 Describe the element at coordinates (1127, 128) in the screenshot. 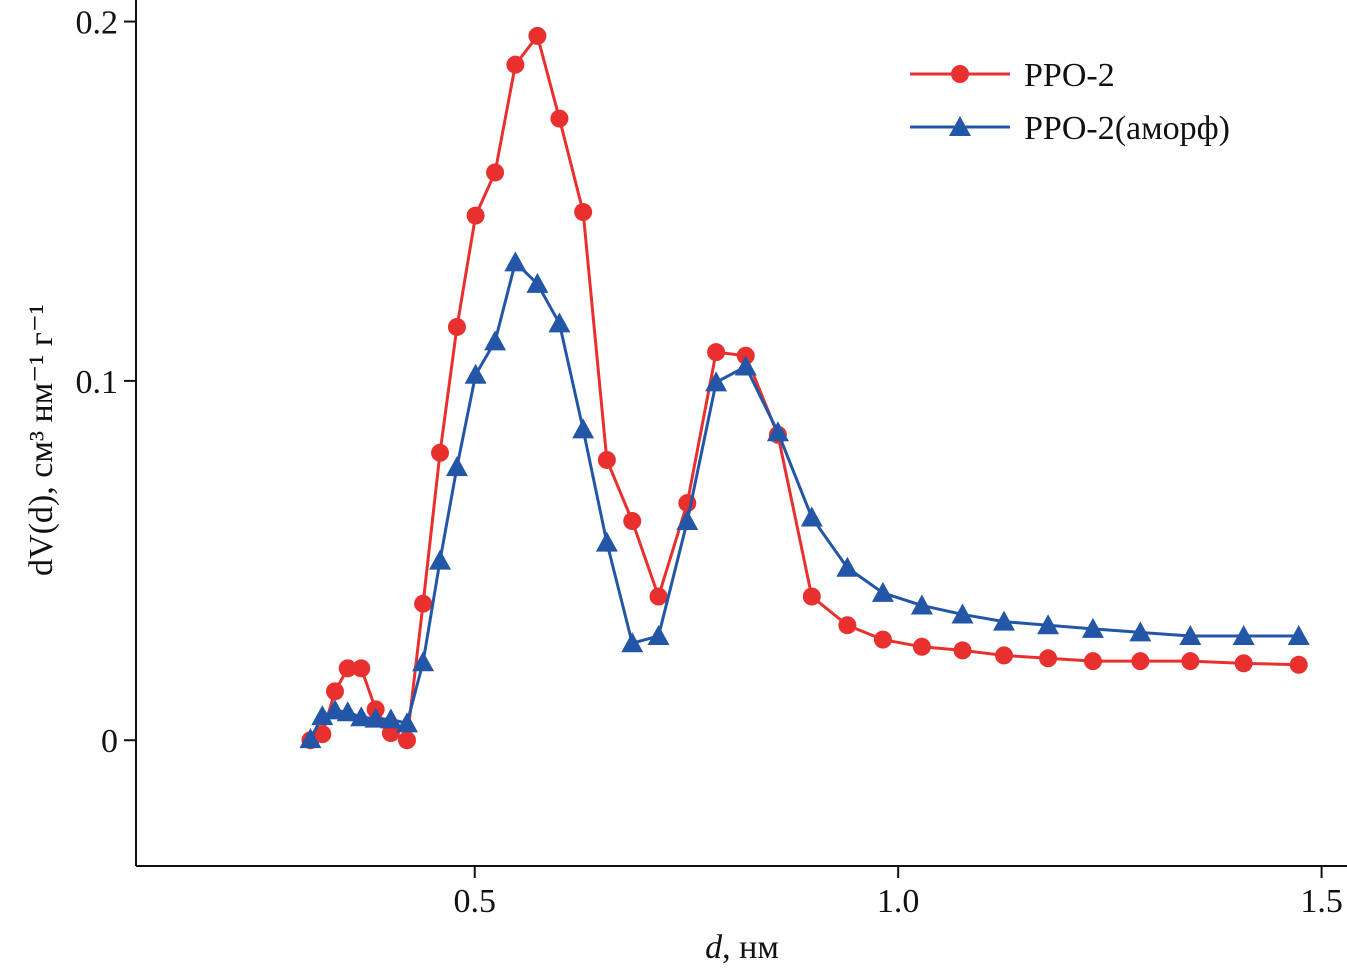

I see `legend-label-ppo2-amorph: PPO-2(аморф)` at that location.